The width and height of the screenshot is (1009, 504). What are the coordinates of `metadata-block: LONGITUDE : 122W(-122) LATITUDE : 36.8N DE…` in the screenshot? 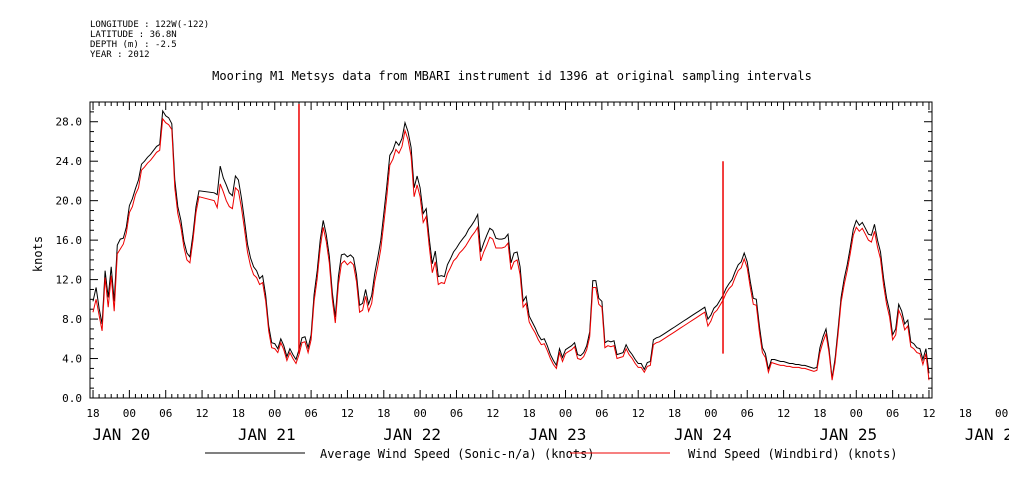 It's located at (149, 40).